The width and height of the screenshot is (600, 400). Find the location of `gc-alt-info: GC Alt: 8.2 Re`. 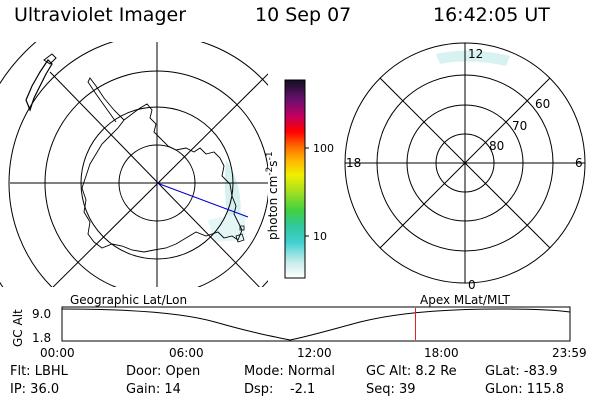

gc-alt-info: GC Alt: 8.2 Re is located at coordinates (411, 371).